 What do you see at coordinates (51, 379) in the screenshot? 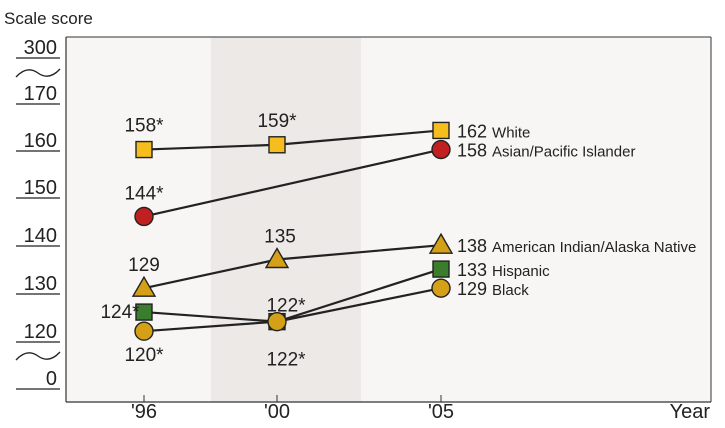
I see `y-tick-label-0: 0` at bounding box center [51, 379].